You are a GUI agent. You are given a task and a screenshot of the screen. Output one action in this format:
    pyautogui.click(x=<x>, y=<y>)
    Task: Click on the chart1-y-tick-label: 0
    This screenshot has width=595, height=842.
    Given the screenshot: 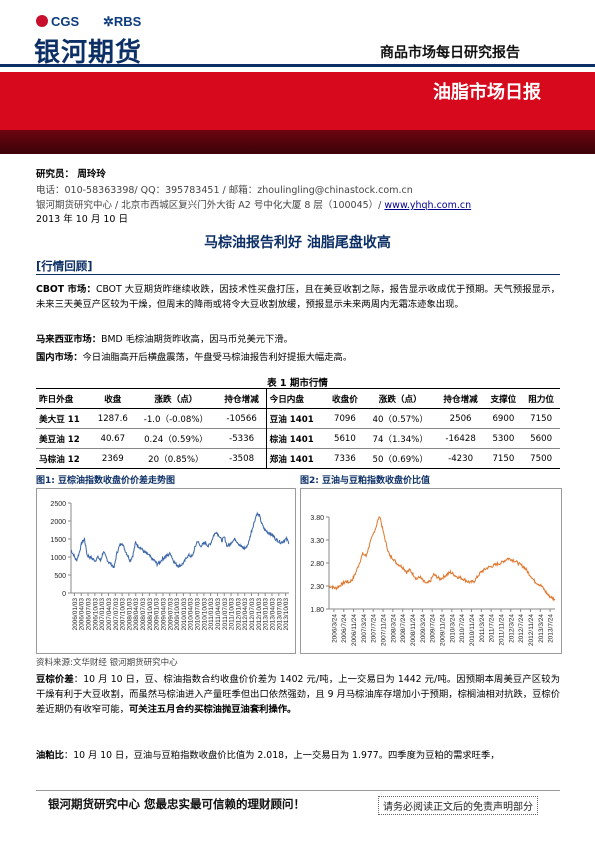 What is the action you would take?
    pyautogui.click(x=64, y=594)
    